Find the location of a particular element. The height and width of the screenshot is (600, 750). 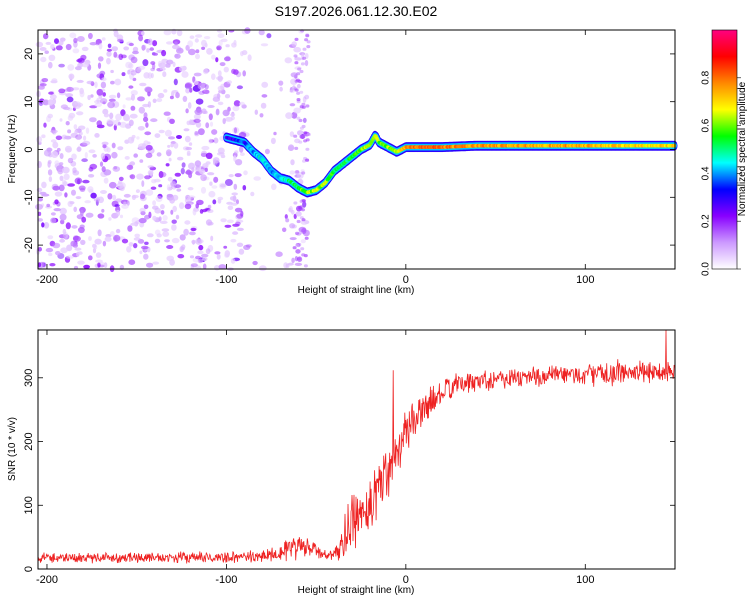

signal-core is located at coordinates (674, 145).